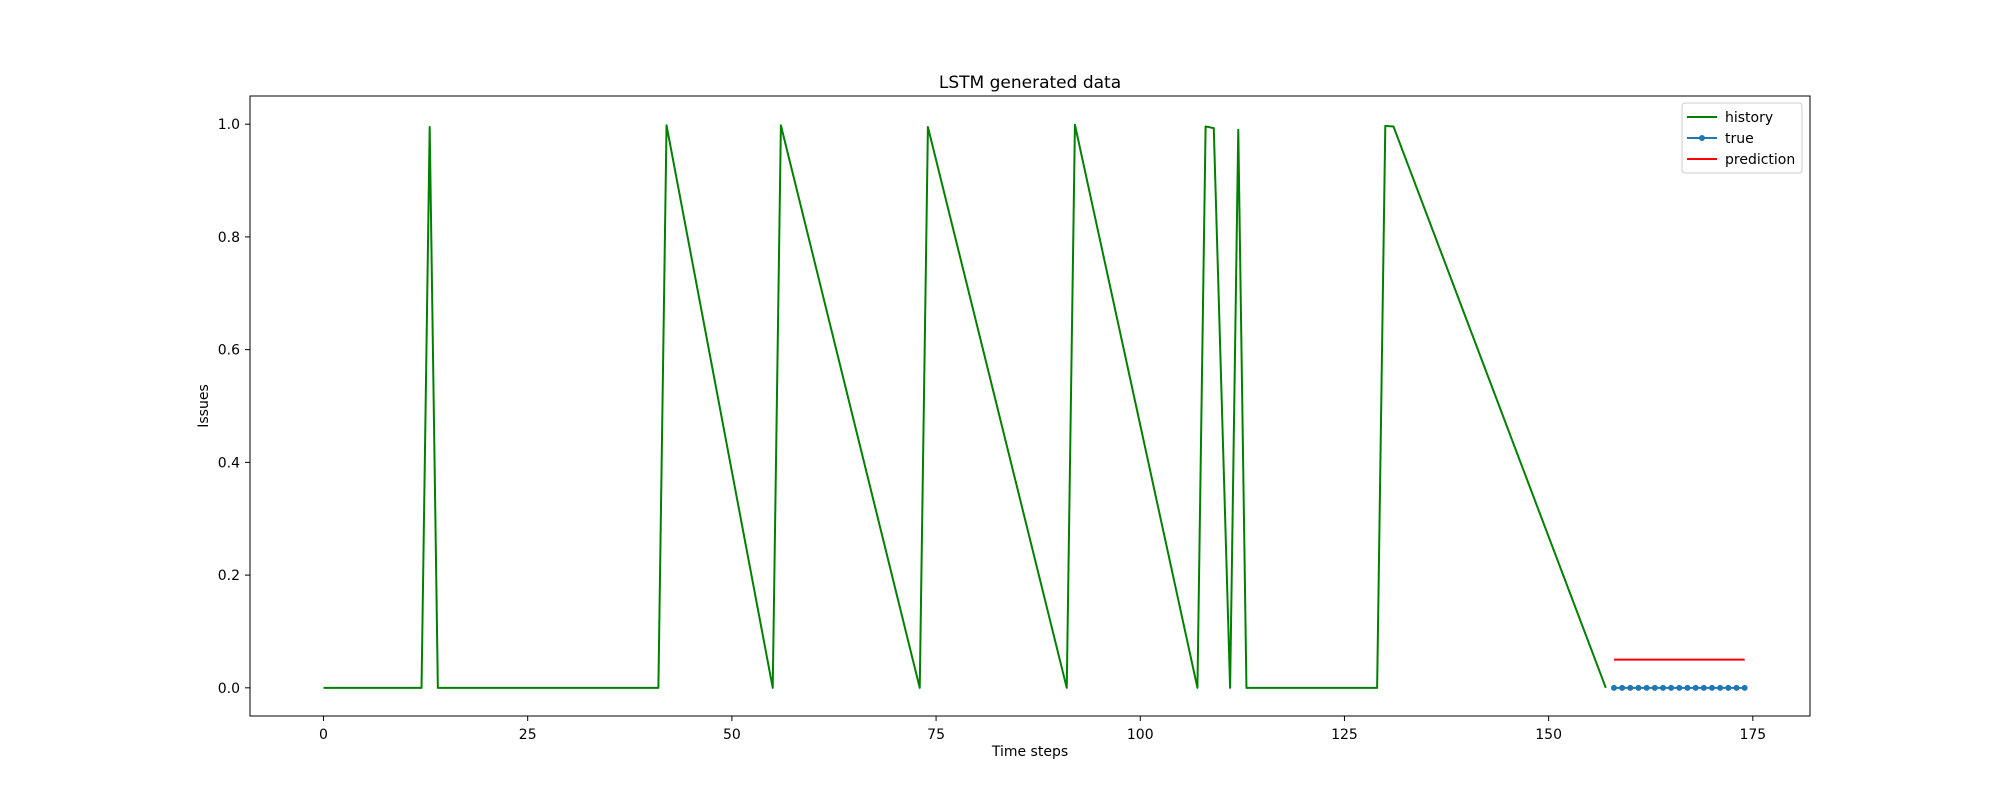 The width and height of the screenshot is (2000, 800). I want to click on x-tick-label: 125, so click(1344, 735).